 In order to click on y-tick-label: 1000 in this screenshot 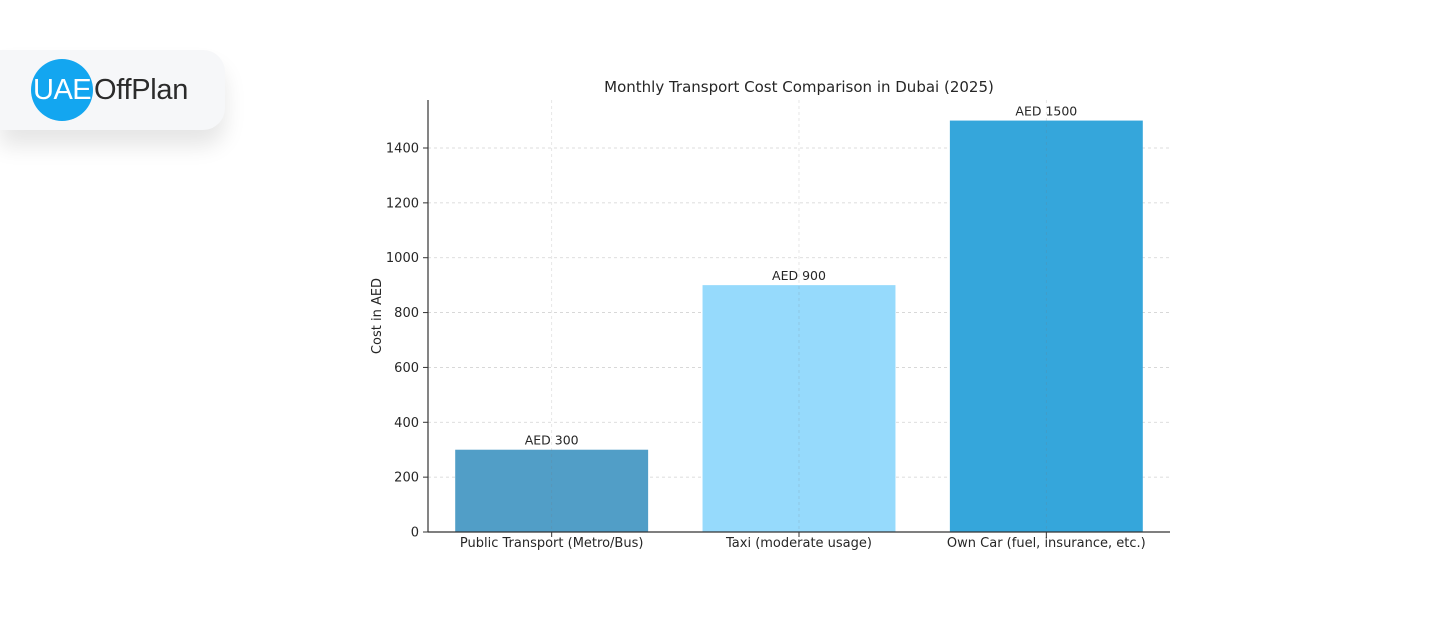, I will do `click(402, 258)`.